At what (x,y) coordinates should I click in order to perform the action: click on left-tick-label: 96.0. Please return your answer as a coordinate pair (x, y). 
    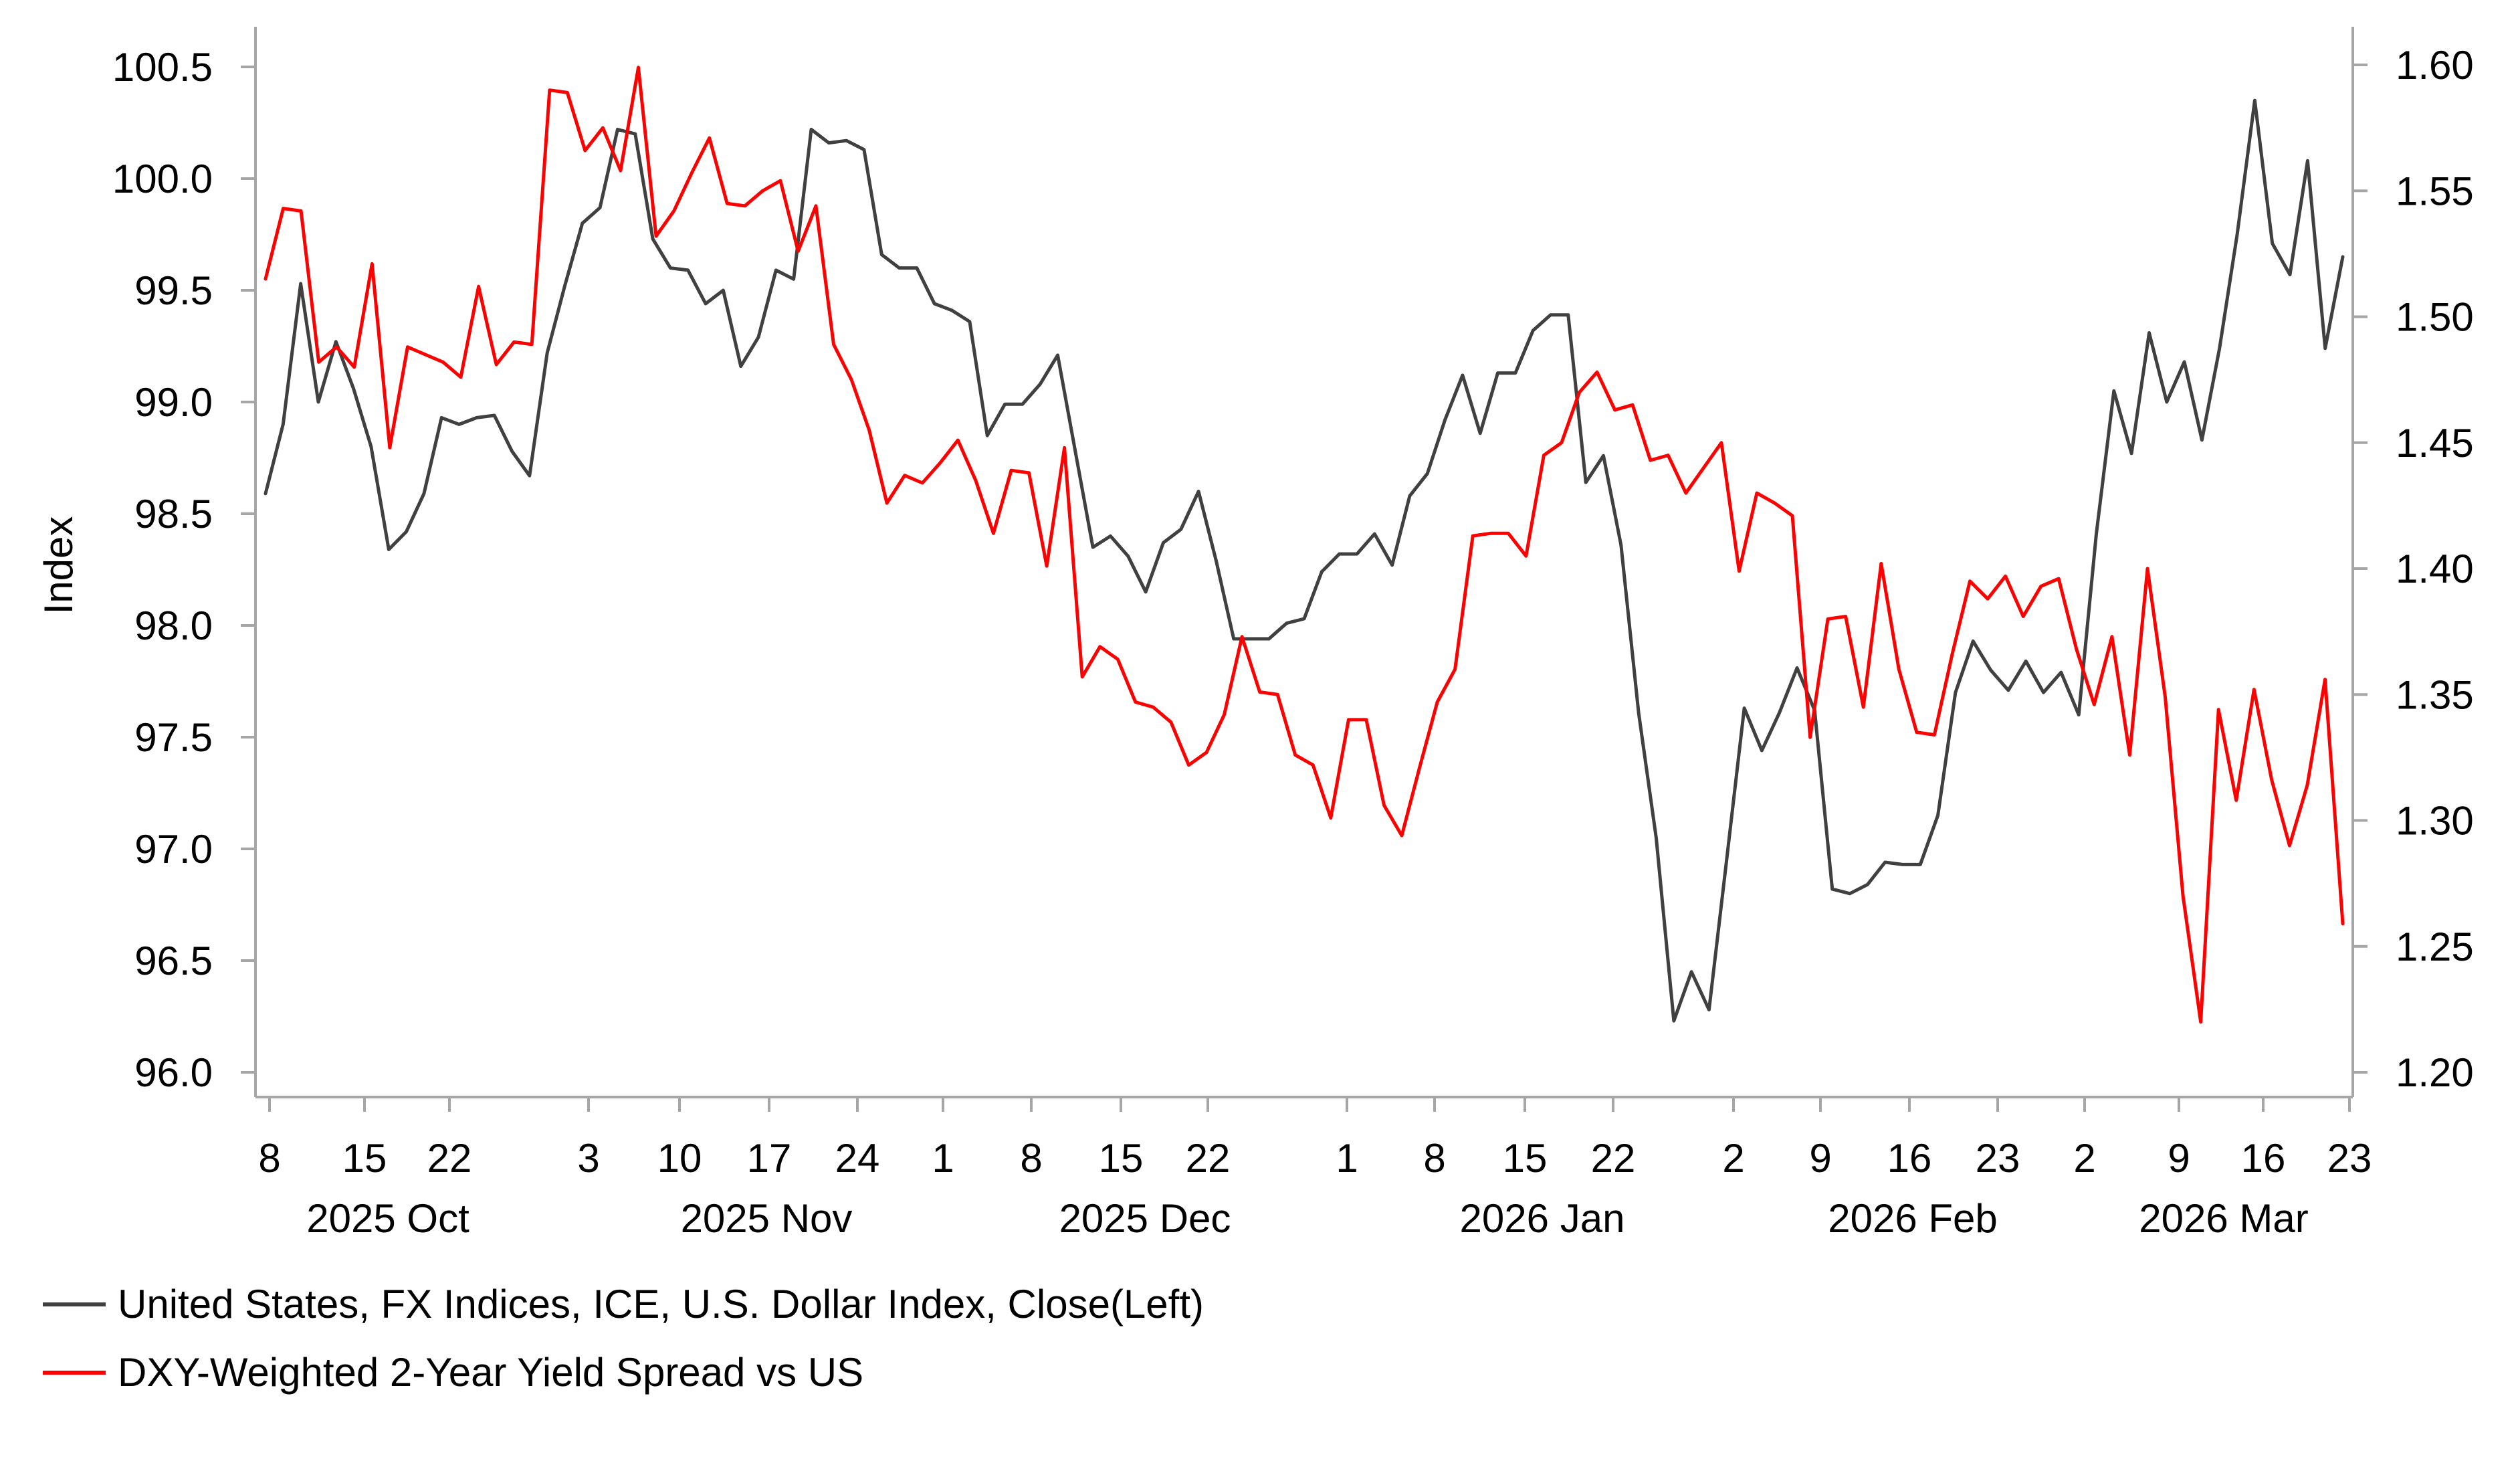
    Looking at the image, I should click on (173, 1072).